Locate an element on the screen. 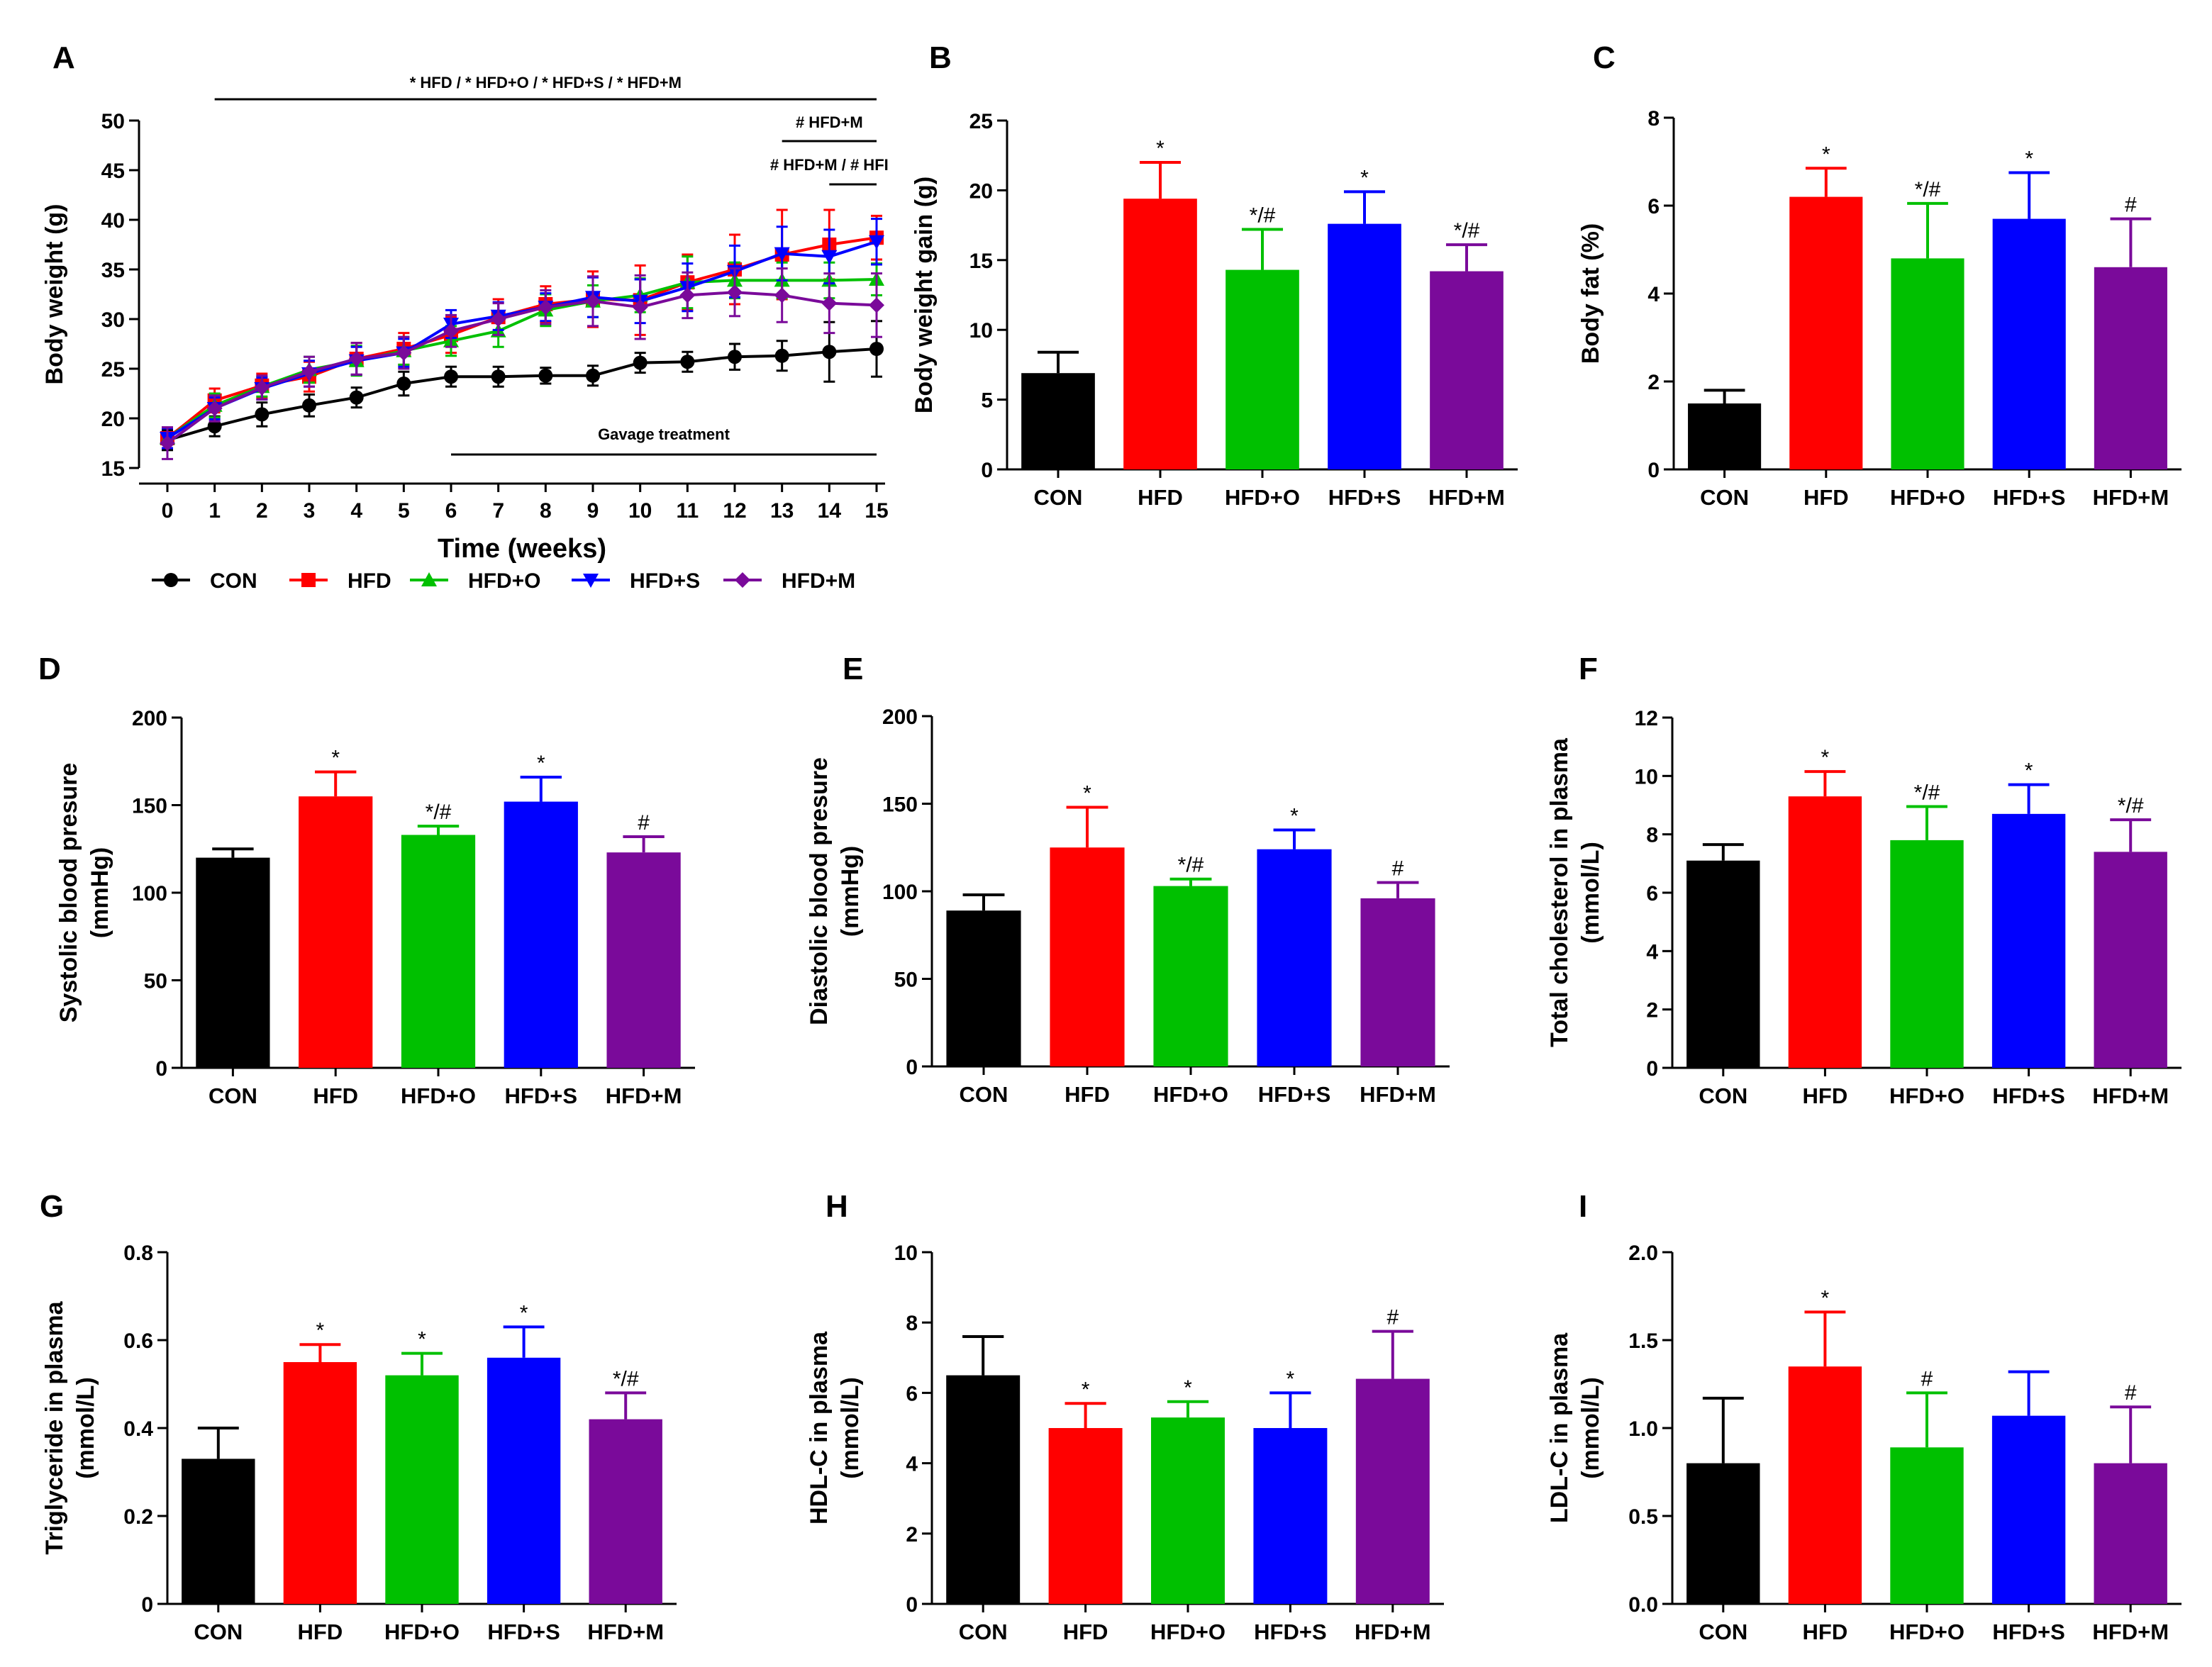 This screenshot has height=1667, width=2212. y-tick-label: 6 is located at coordinates (1653, 206).